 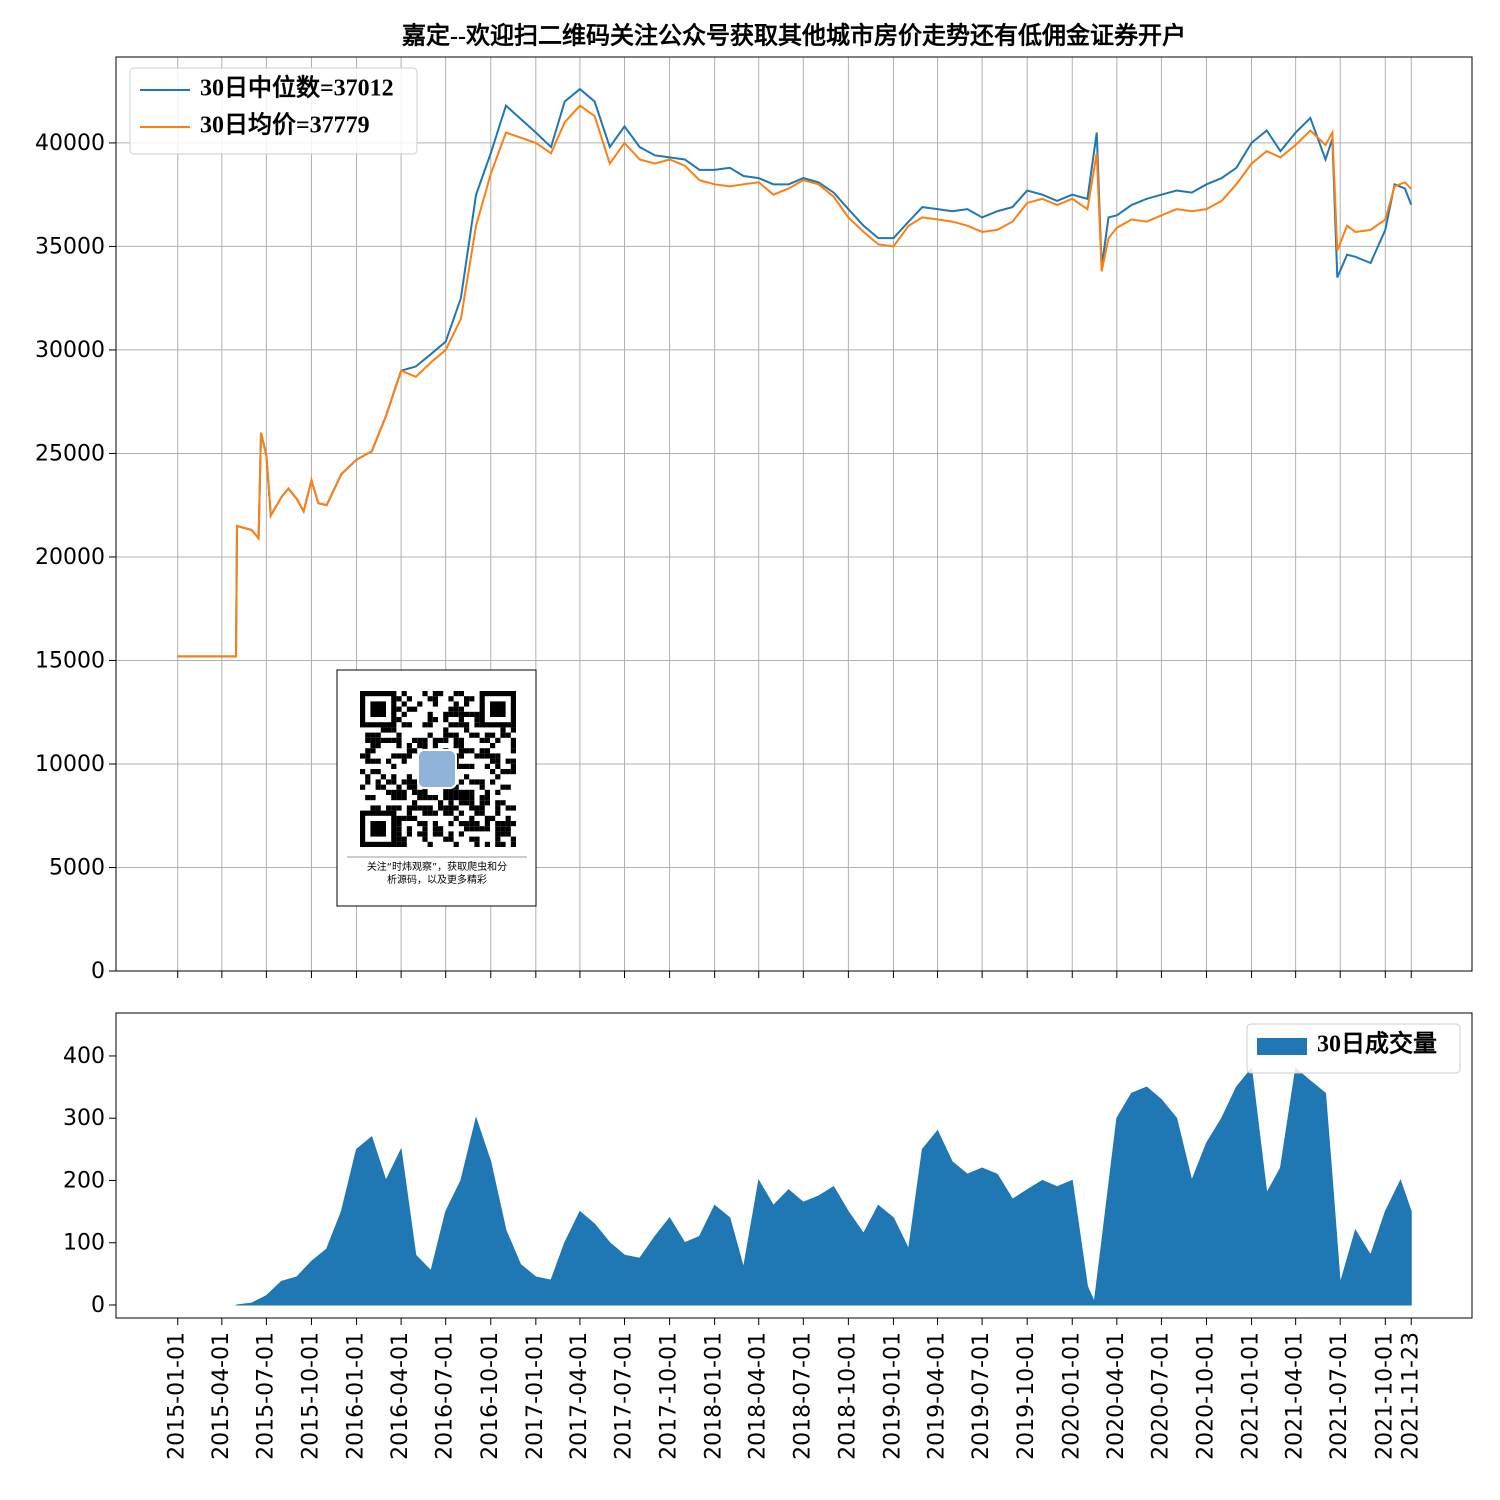 What do you see at coordinates (758, 1396) in the screenshot?
I see `x-tick-label: 2018-04-01` at bounding box center [758, 1396].